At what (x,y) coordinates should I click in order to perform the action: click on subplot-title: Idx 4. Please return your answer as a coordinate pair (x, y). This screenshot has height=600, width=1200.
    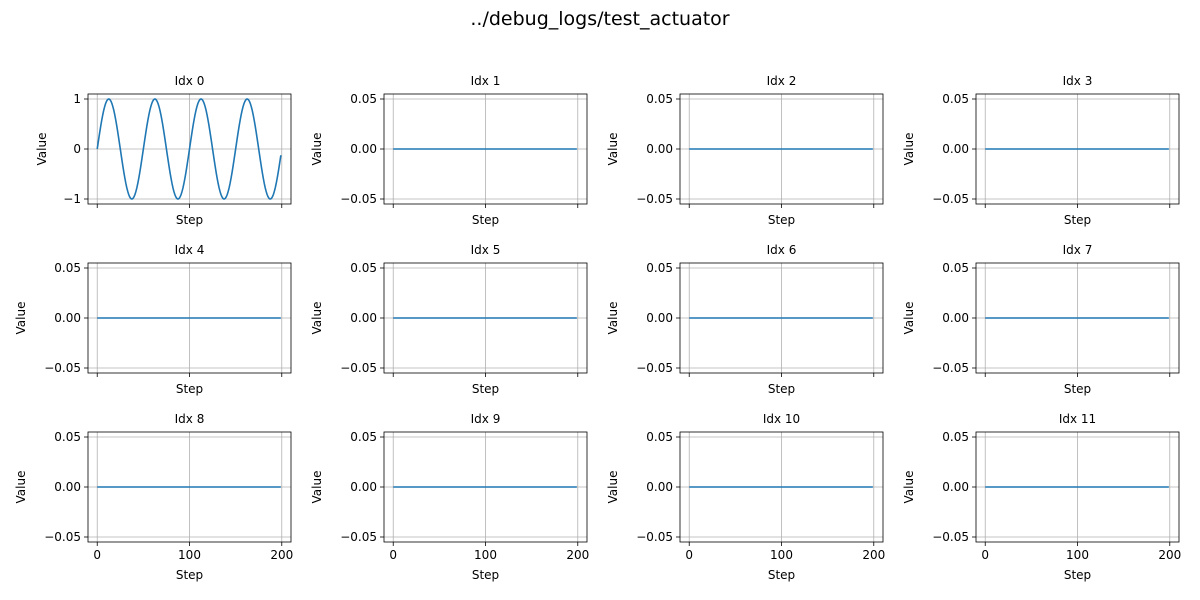
    Looking at the image, I should click on (190, 250).